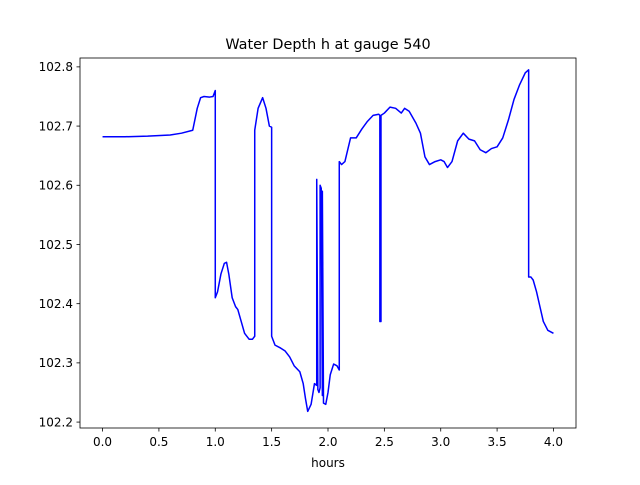 The height and width of the screenshot is (485, 640). Describe the element at coordinates (384, 442) in the screenshot. I see `x-tick-label: 2.5` at that location.